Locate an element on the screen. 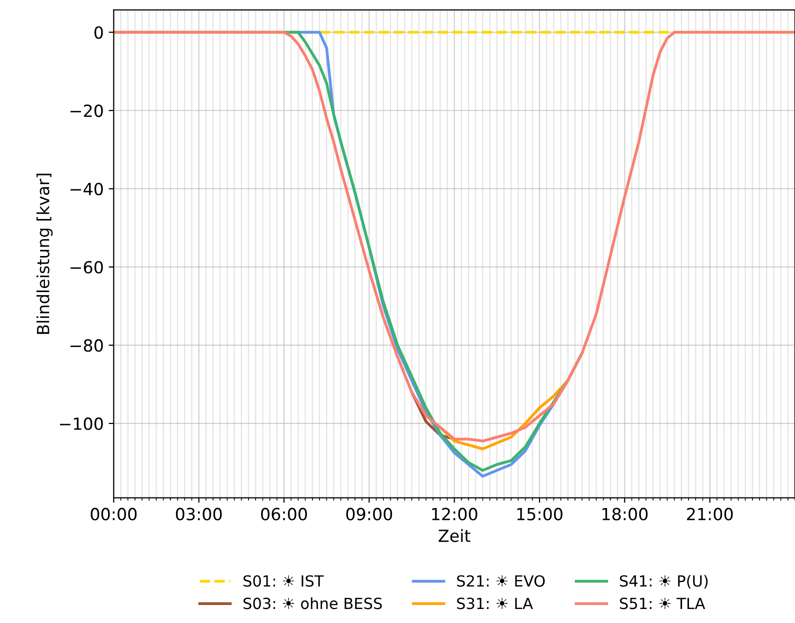 The height and width of the screenshot is (623, 795). x-tick-label: 21:00 is located at coordinates (710, 514).